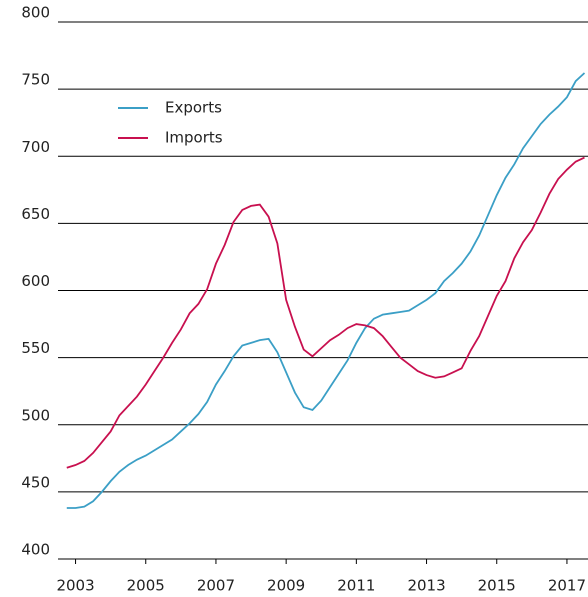 The width and height of the screenshot is (588, 597). What do you see at coordinates (356, 586) in the screenshot?
I see `x-tick-label: 2011` at bounding box center [356, 586].